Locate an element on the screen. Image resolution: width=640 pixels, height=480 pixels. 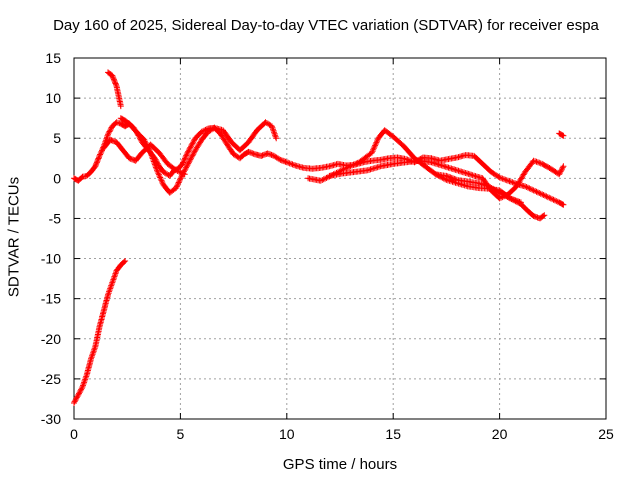
y-tick-label: 15 is located at coordinates (53, 58).